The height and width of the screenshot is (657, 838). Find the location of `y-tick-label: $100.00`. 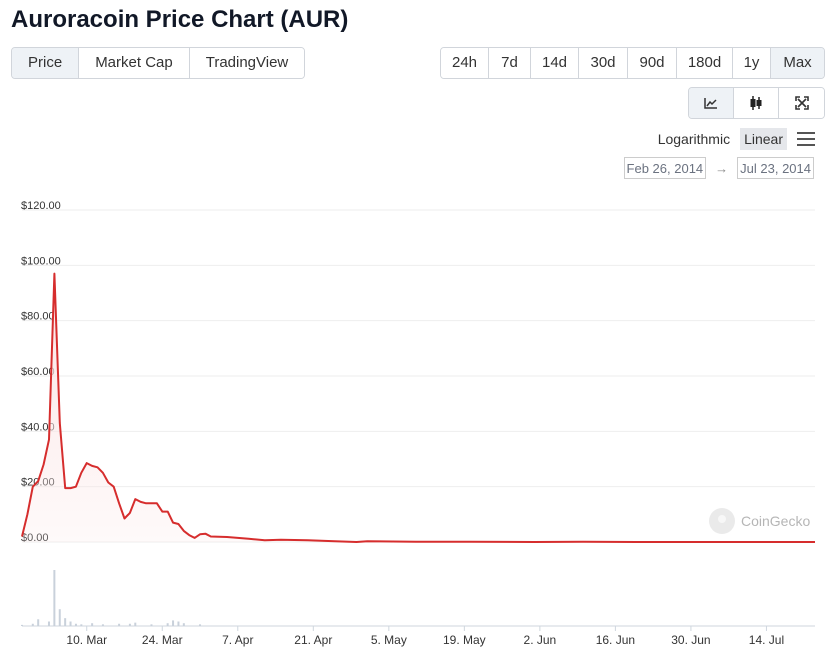

y-tick-label: $100.00 is located at coordinates (41, 261).